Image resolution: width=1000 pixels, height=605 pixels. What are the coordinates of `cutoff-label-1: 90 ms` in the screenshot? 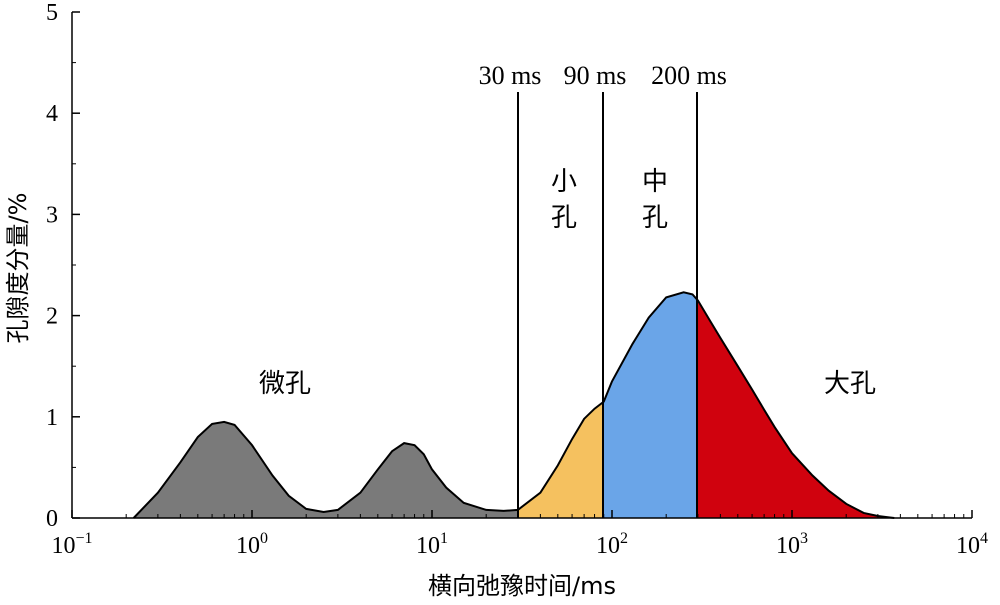 It's located at (595, 75).